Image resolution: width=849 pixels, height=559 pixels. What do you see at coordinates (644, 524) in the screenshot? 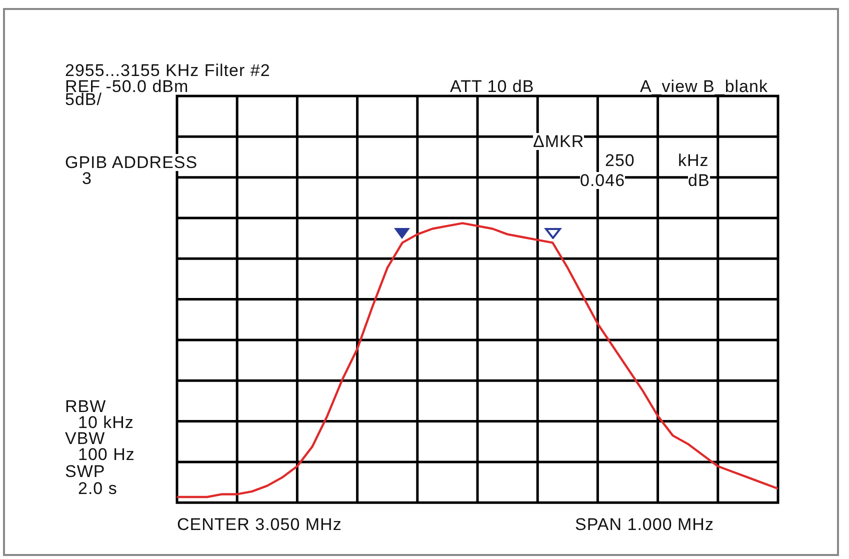
I see `text: SPAN 1.000 MHz` at bounding box center [644, 524].